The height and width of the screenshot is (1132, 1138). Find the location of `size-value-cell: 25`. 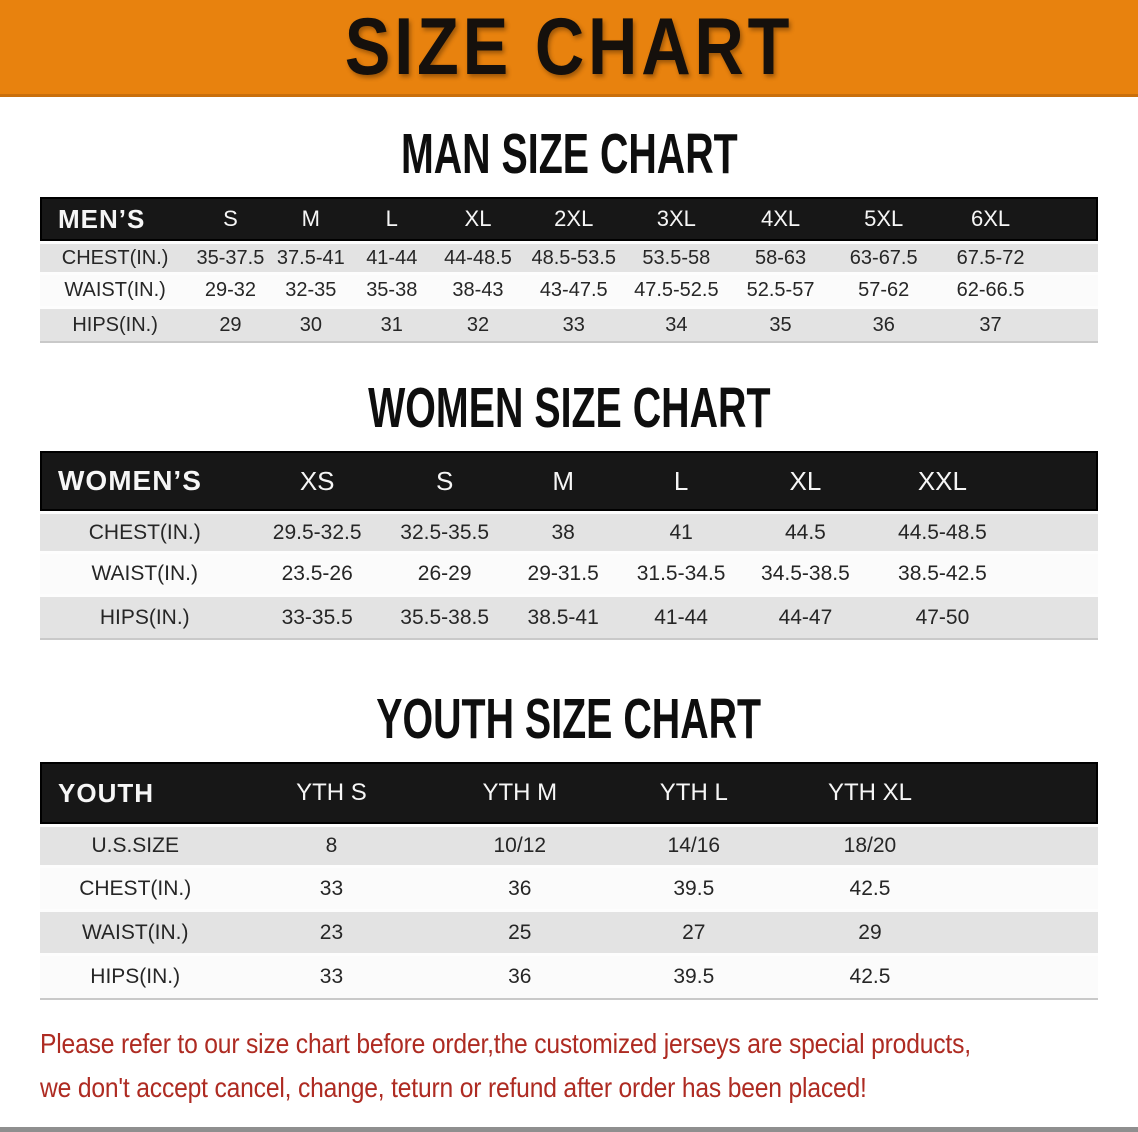

size-value-cell: 25 is located at coordinates (520, 934).